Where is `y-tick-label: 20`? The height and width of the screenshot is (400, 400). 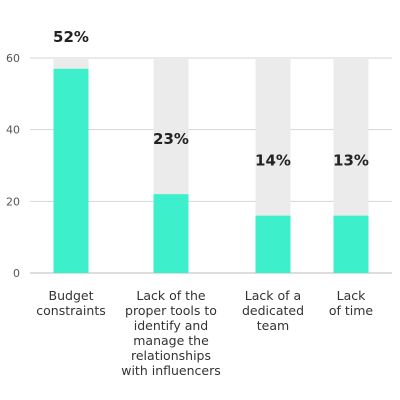 y-tick-label: 20 is located at coordinates (13, 201).